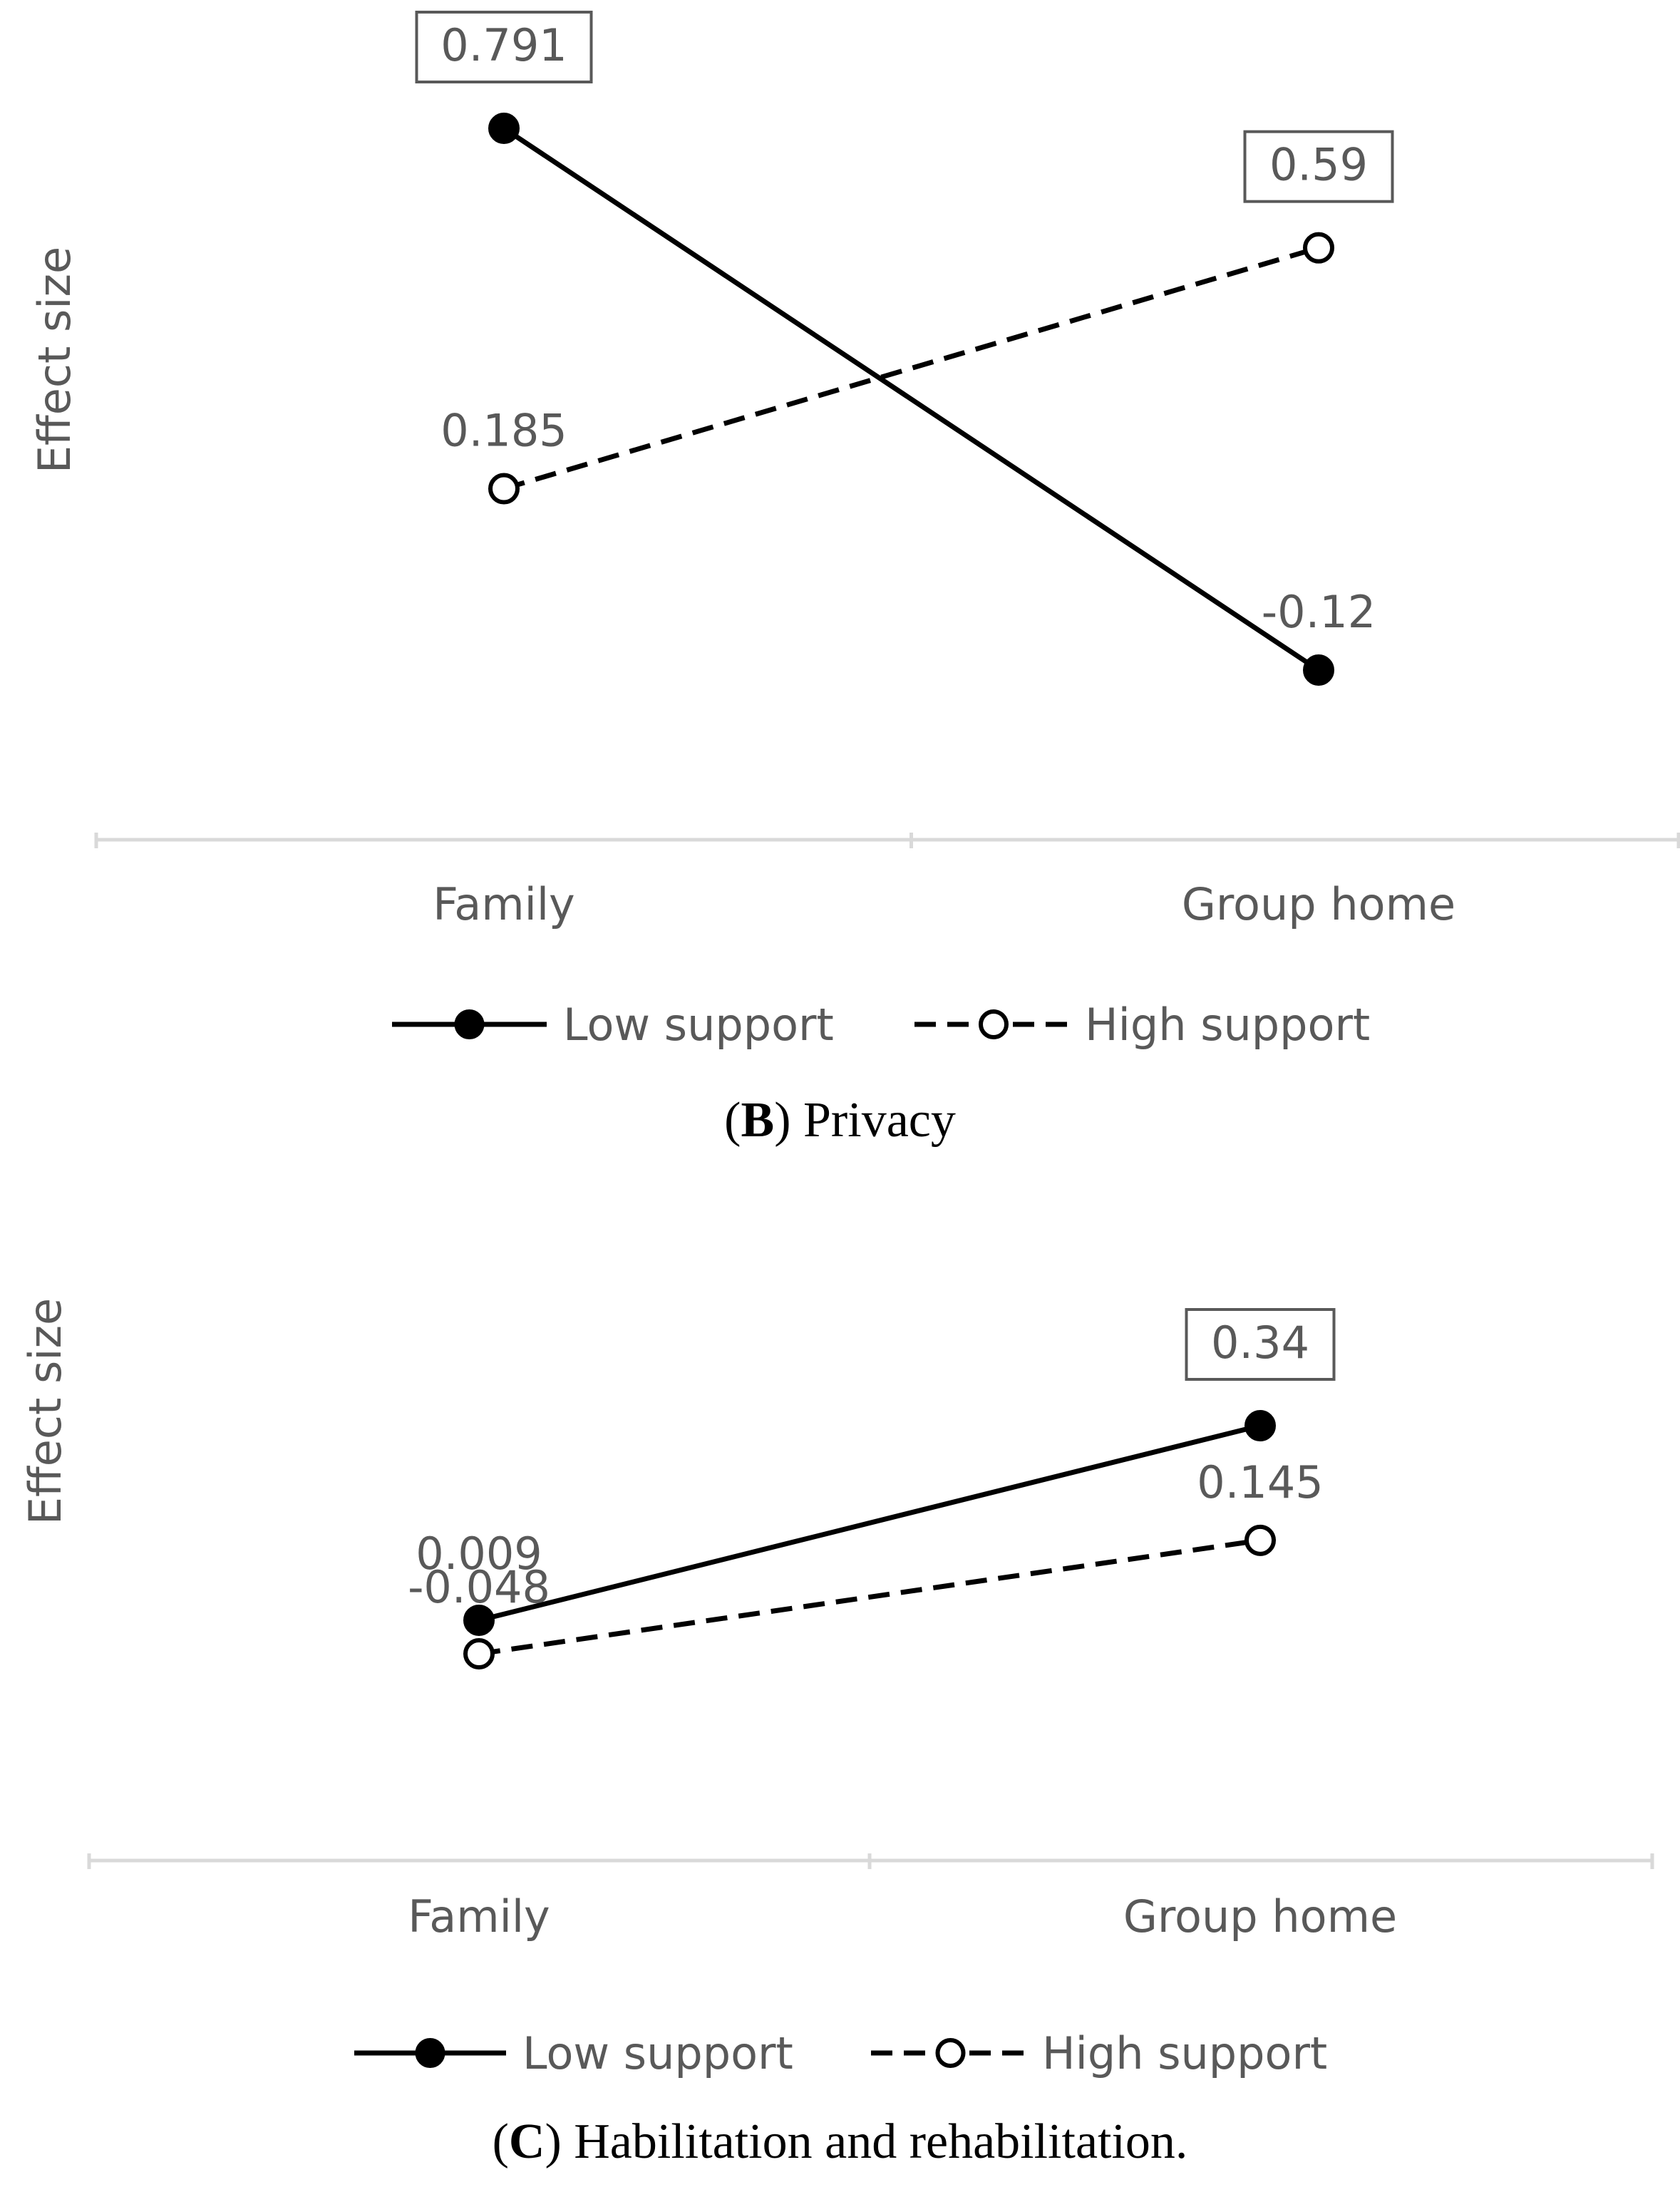 Image resolution: width=1680 pixels, height=2192 pixels. What do you see at coordinates (1260, 1482) in the screenshot?
I see `data-label-high-support-1: 0.145` at bounding box center [1260, 1482].